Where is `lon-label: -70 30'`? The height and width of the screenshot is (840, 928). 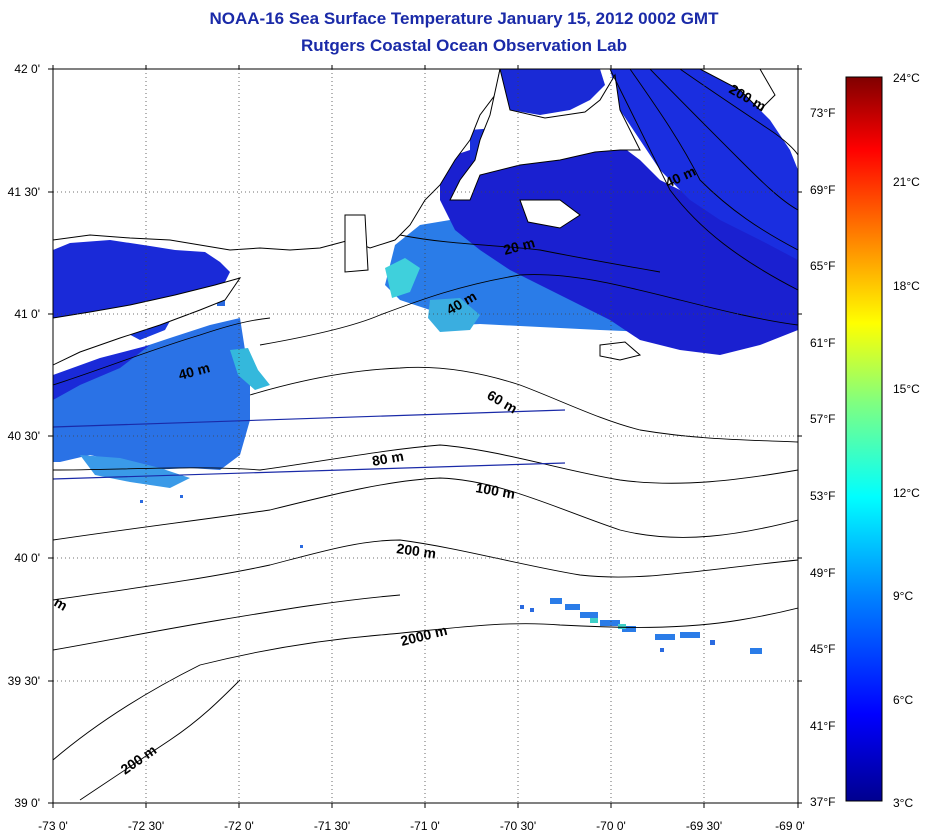 lon-label: -70 30' is located at coordinates (518, 826).